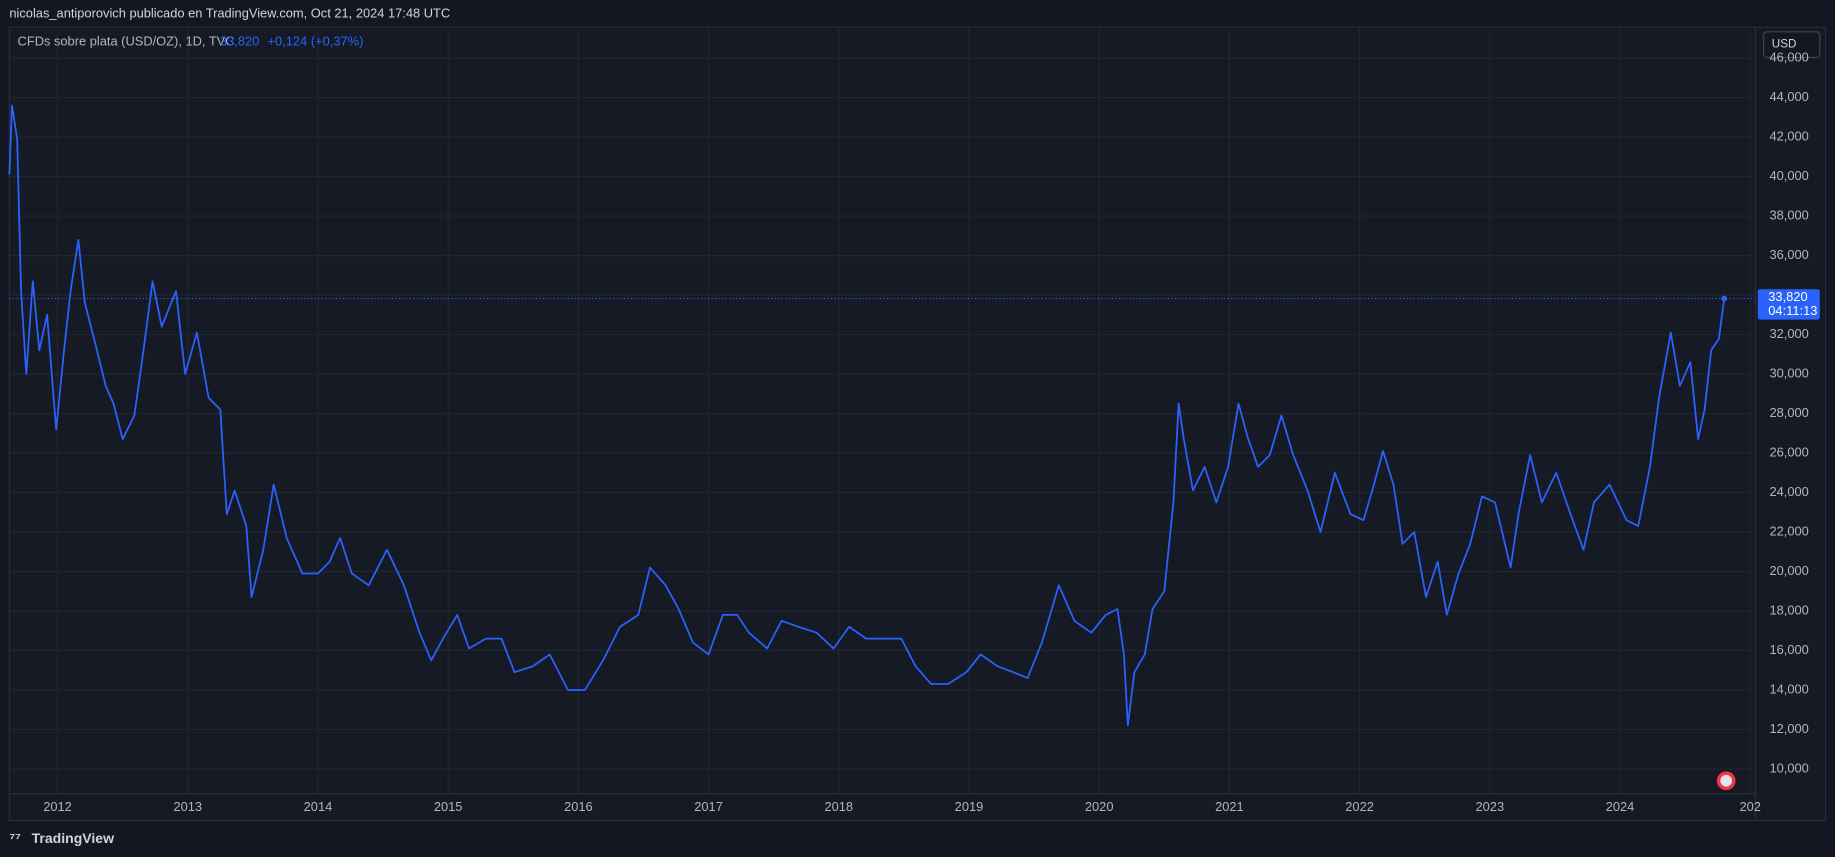 The width and height of the screenshot is (1835, 857). What do you see at coordinates (57, 806) in the screenshot?
I see `x-tick-label: 2012` at bounding box center [57, 806].